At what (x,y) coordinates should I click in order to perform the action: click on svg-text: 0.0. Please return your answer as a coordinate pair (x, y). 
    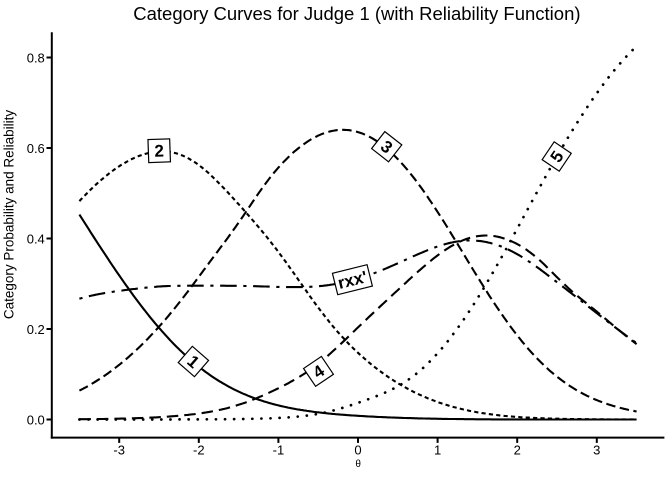
    Looking at the image, I should click on (36, 420).